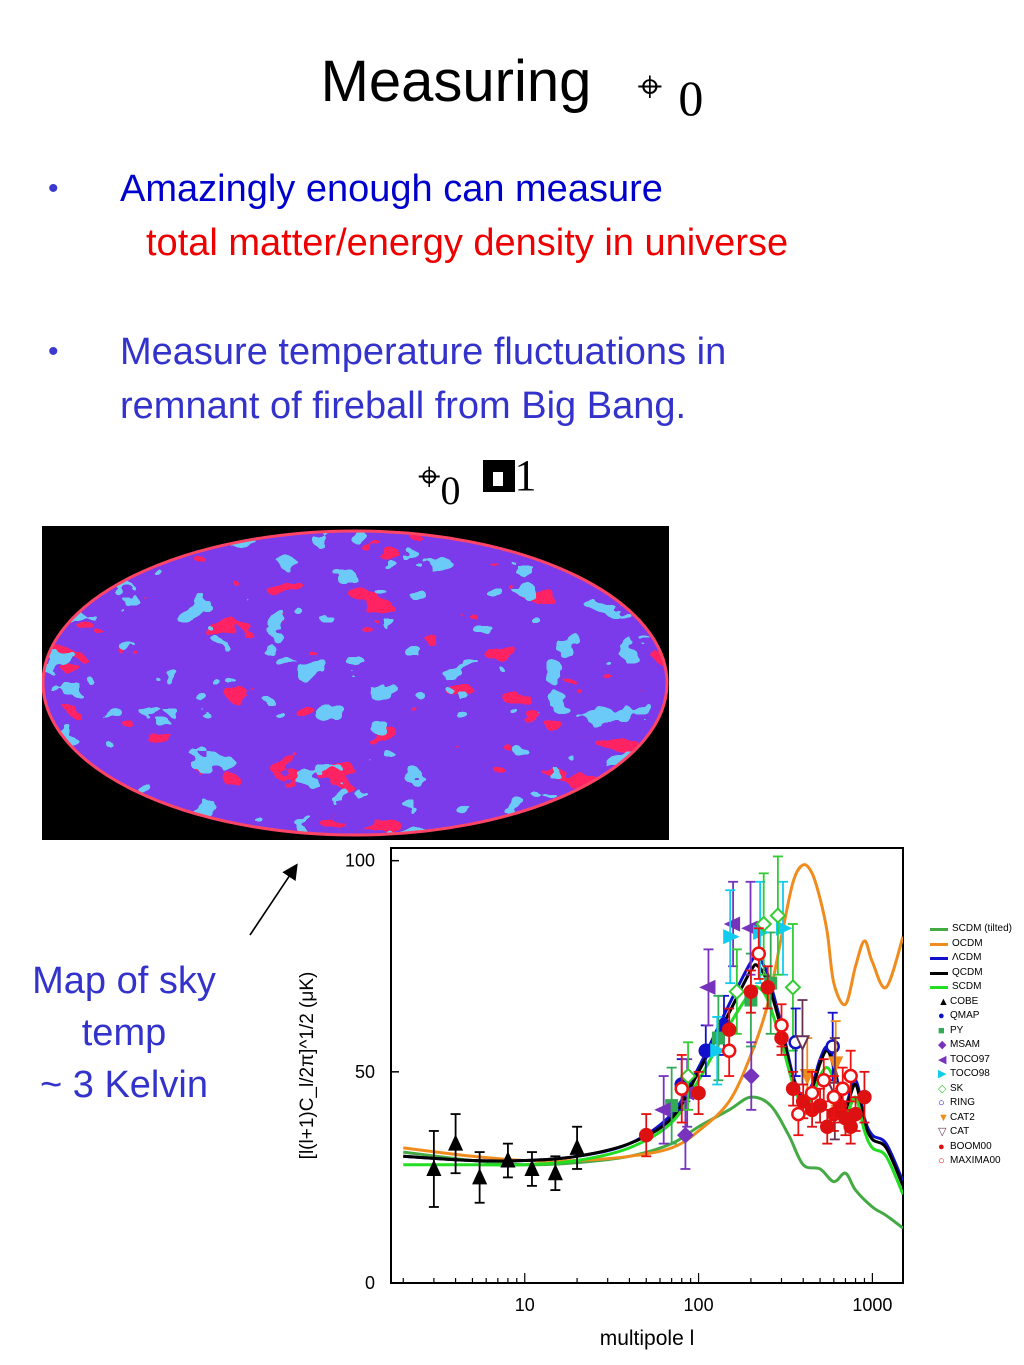 The width and height of the screenshot is (1024, 1365). What do you see at coordinates (941, 1016) in the screenshot?
I see `legend-marker-icon: ●` at bounding box center [941, 1016].